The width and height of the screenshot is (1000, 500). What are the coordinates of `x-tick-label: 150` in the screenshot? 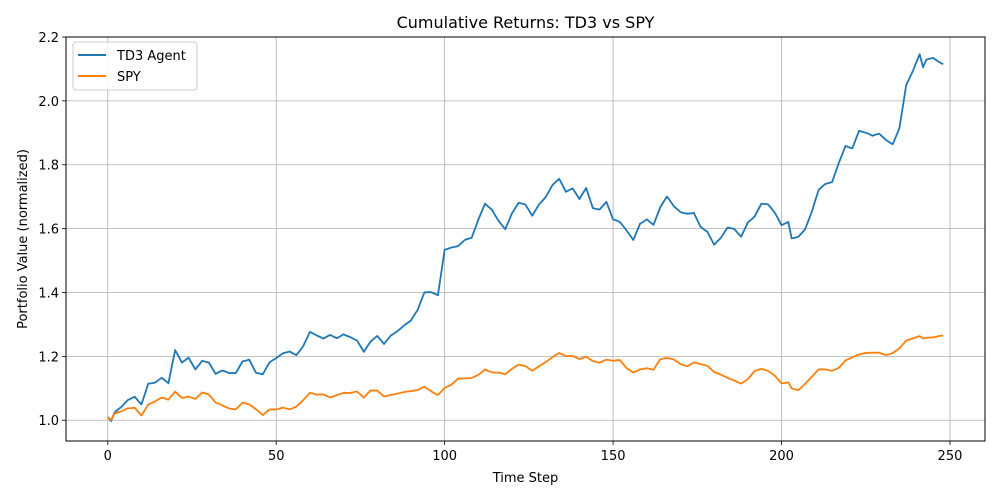 It's located at (613, 456).